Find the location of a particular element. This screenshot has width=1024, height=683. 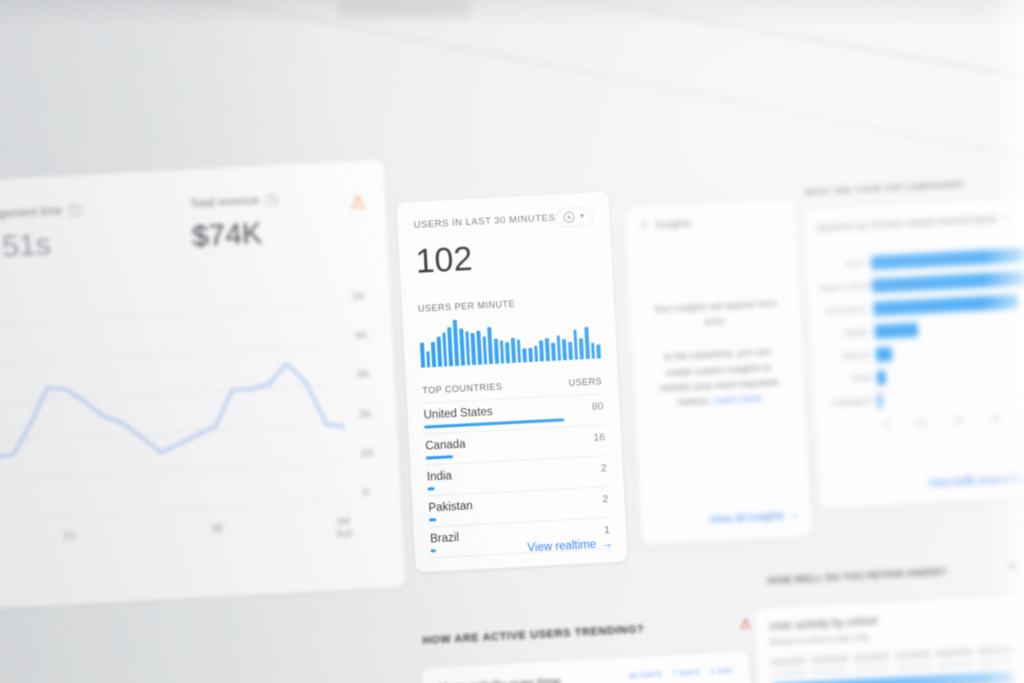

line-chart-x-axis: 21 28 04 Jun is located at coordinates (177, 542).